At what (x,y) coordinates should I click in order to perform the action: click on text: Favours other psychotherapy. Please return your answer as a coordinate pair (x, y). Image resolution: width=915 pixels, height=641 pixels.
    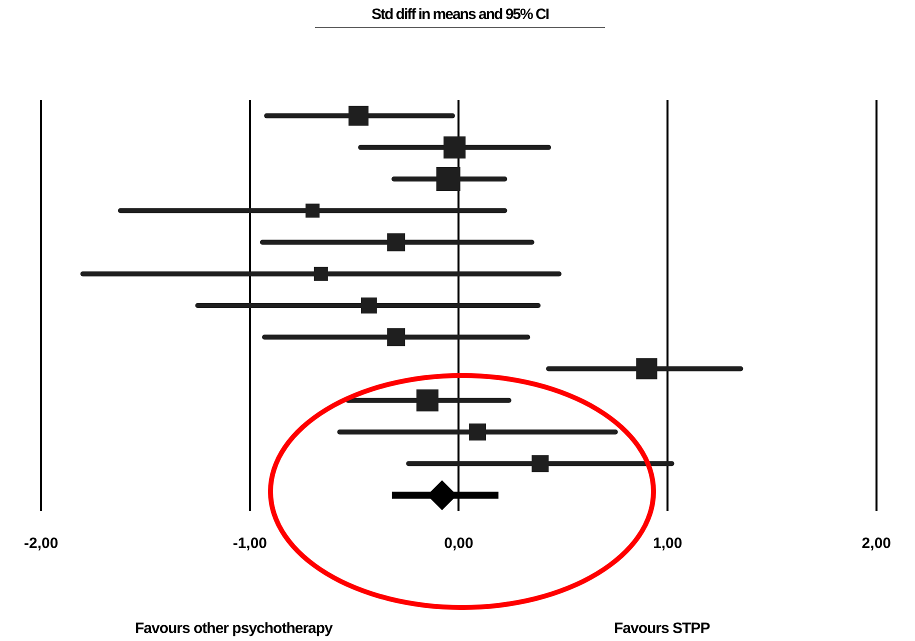
    Looking at the image, I should click on (233, 628).